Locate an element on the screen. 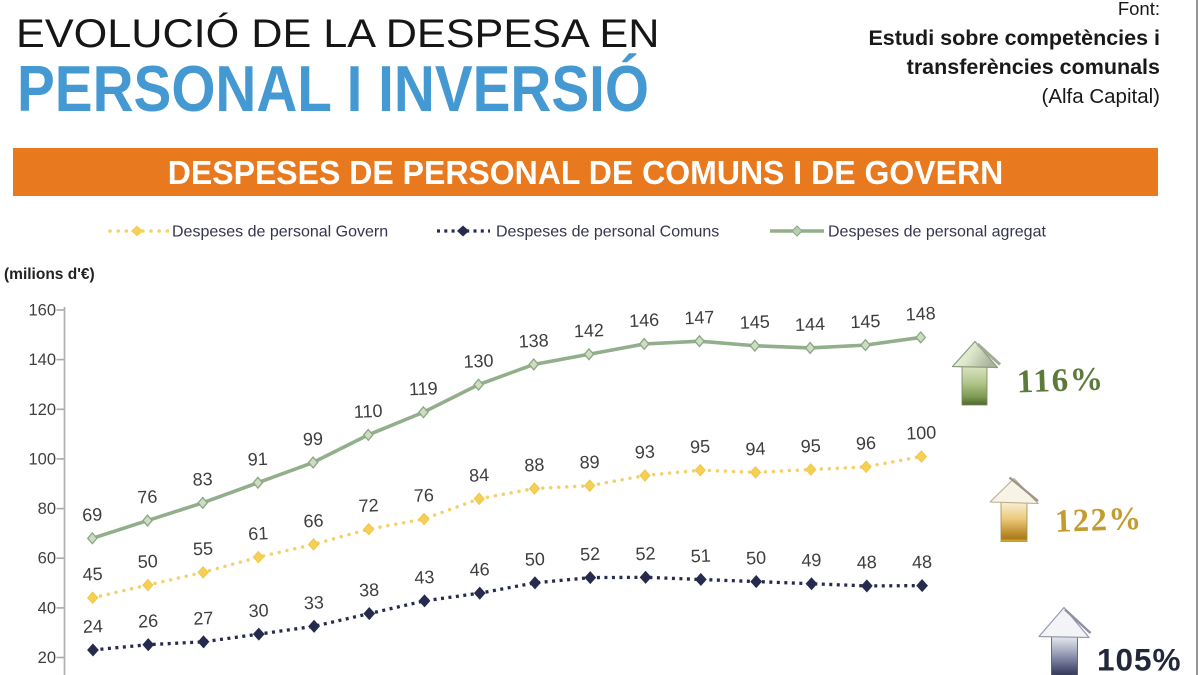 This screenshot has width=1200, height=675. svg-text: (milions d'€) is located at coordinates (49, 274).